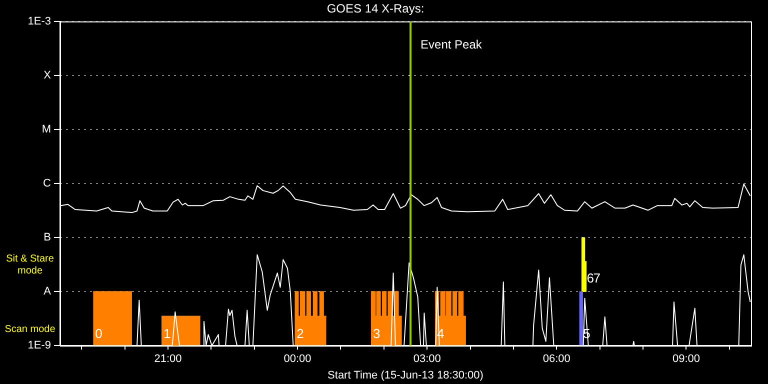 This screenshot has height=384, width=768. Describe the element at coordinates (406, 375) in the screenshot. I see `x-axis-title: Start Time (15-Jun-13 18:30:00)` at that location.